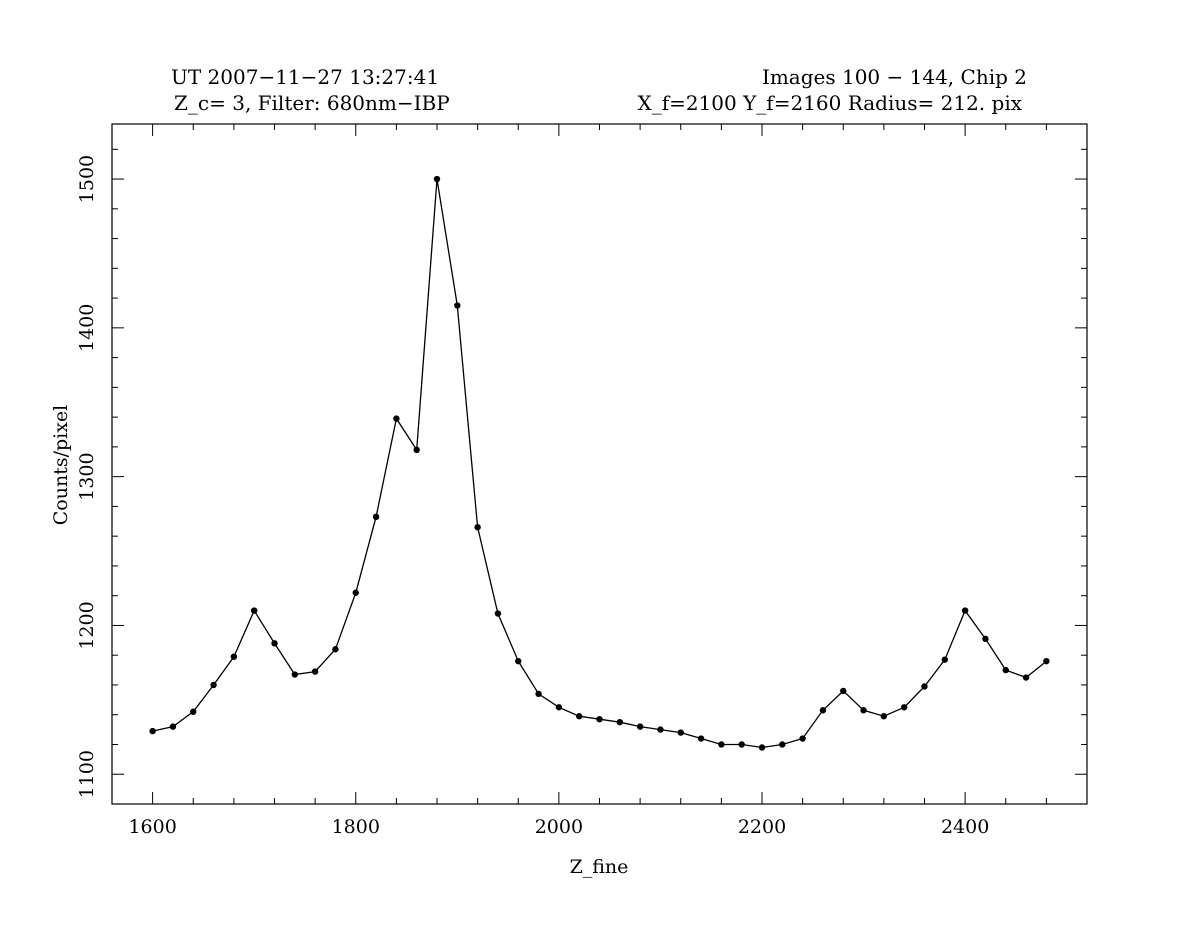 The image size is (1200, 927). What do you see at coordinates (356, 827) in the screenshot?
I see `x-tick-label: 1800` at bounding box center [356, 827].